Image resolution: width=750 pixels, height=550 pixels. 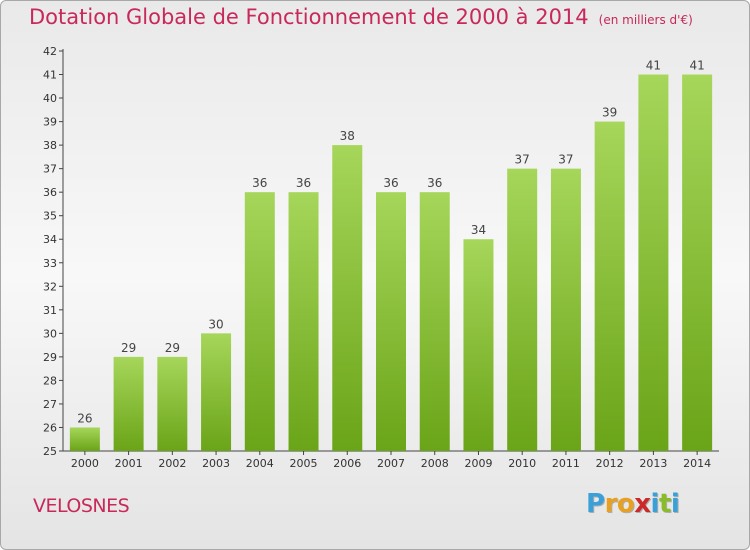 What do you see at coordinates (595, 504) in the screenshot?
I see `logo-letter: P` at bounding box center [595, 504].